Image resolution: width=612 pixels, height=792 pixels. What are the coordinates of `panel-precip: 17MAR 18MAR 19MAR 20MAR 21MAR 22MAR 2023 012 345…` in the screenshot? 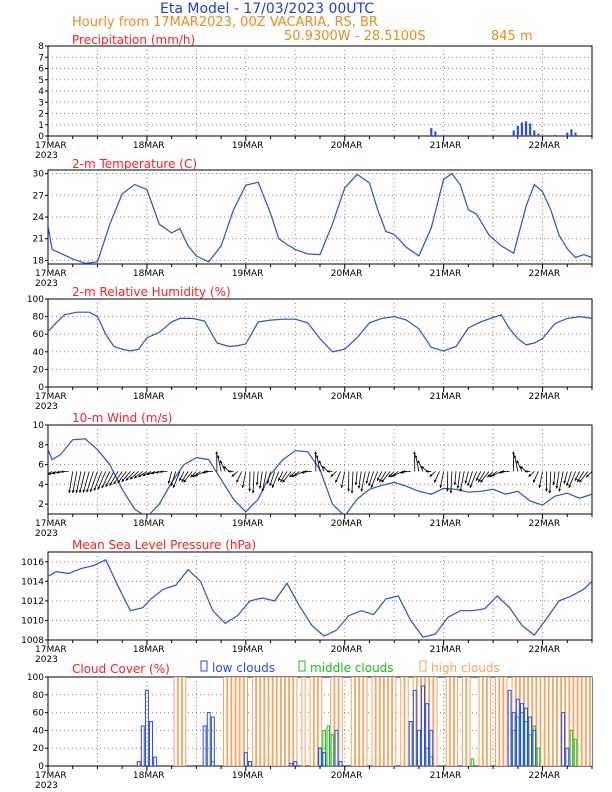 It's located at (314, 97).